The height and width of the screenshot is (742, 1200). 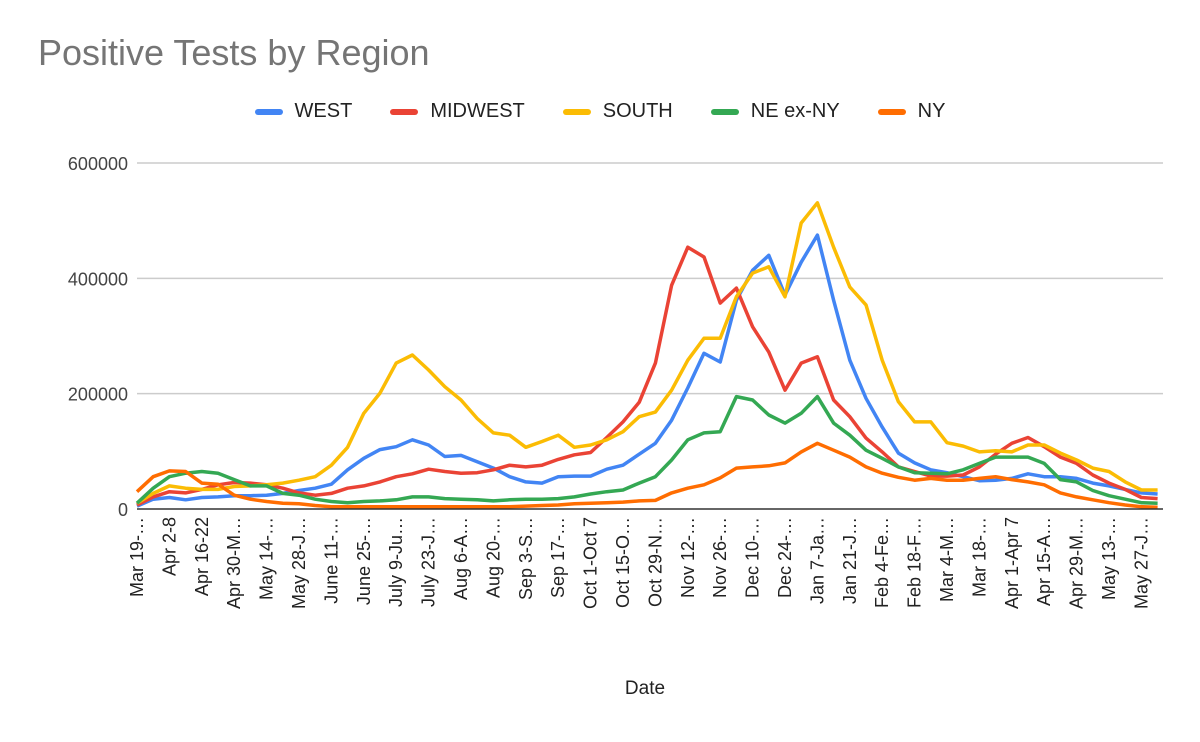 I want to click on x-tick-label: Oct 1-Oct 7, so click(x=591, y=563).